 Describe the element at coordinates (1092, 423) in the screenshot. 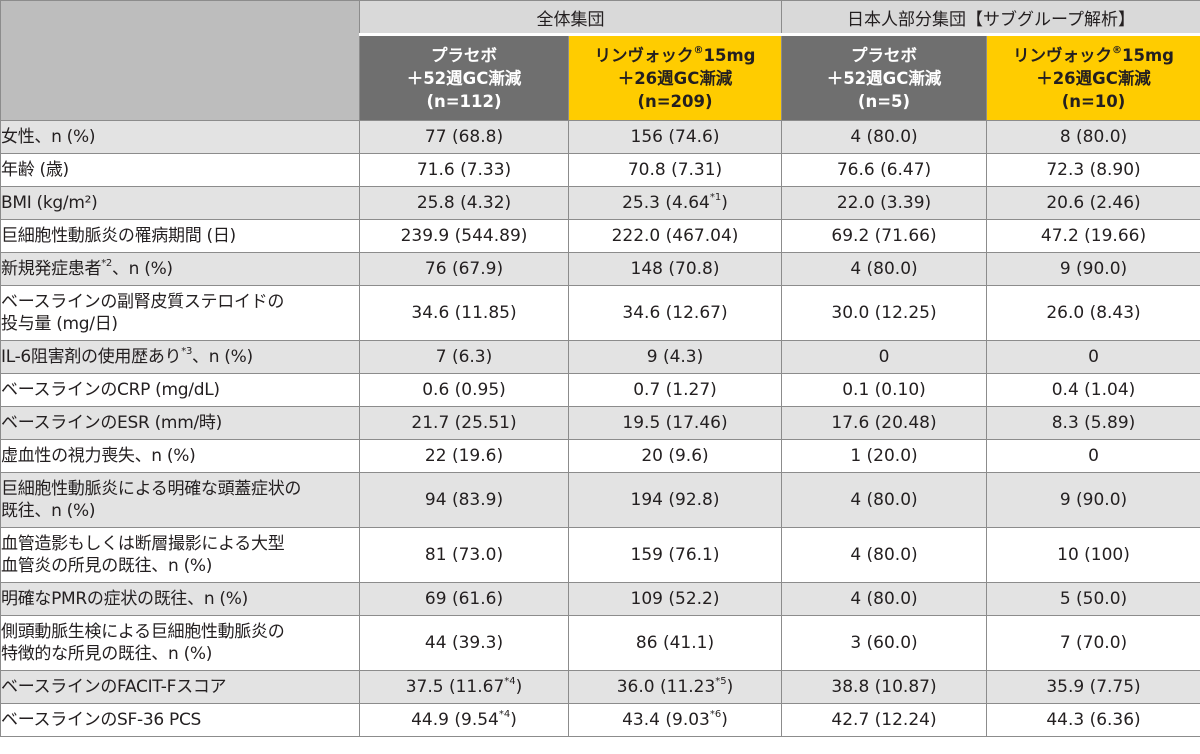

I see `value-cell: 8.3 (5.89)` at that location.